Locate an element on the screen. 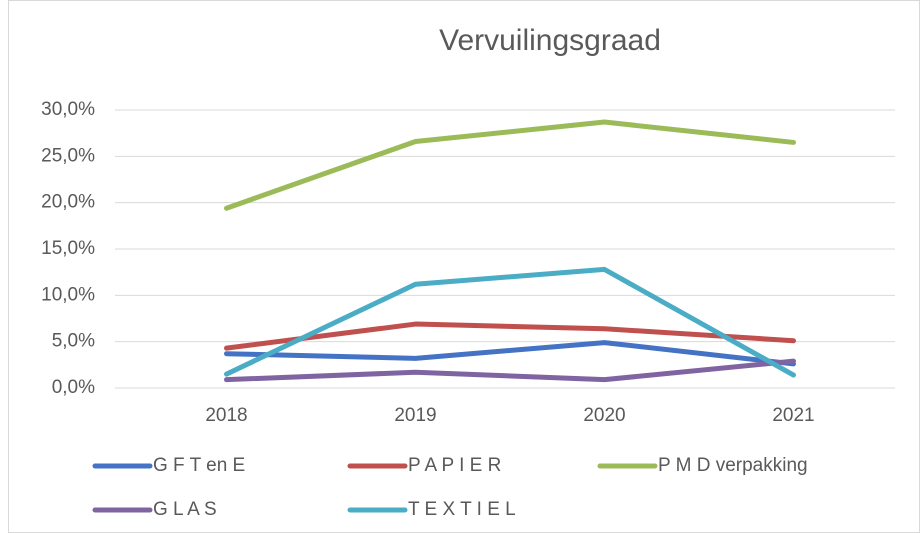  legend-label: T E X T I E L is located at coordinates (462, 509).